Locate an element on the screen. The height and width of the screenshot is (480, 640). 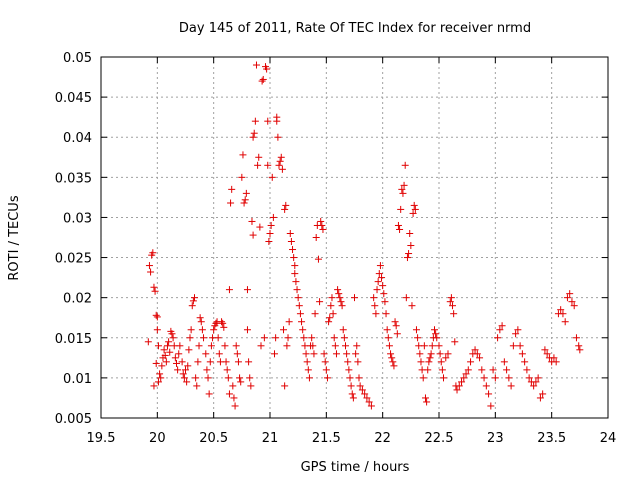
y-tick-label: 0.01 is located at coordinates (77, 379).